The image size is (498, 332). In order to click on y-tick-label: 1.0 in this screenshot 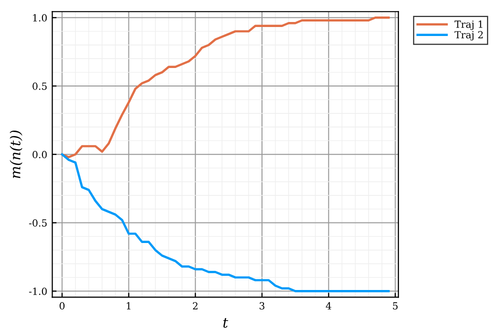, I will do `click(40, 18)`.